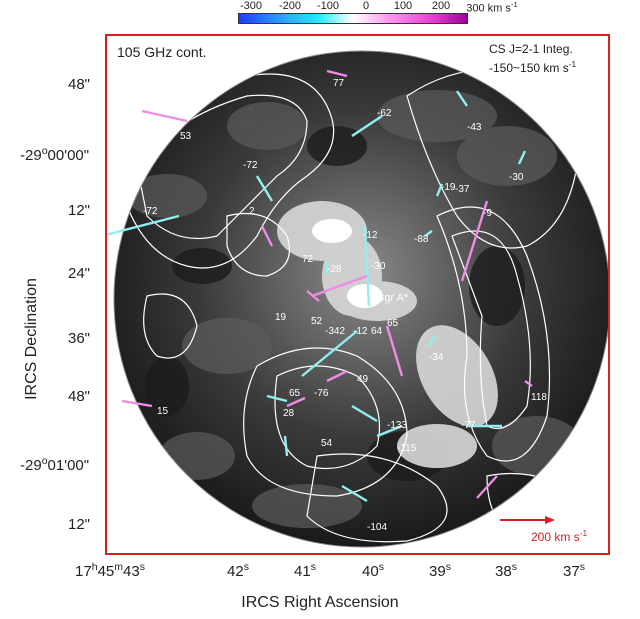 Image resolution: width=640 pixels, height=619 pixels. What do you see at coordinates (440, 570) in the screenshot?
I see `x-tick: 39s` at bounding box center [440, 570].